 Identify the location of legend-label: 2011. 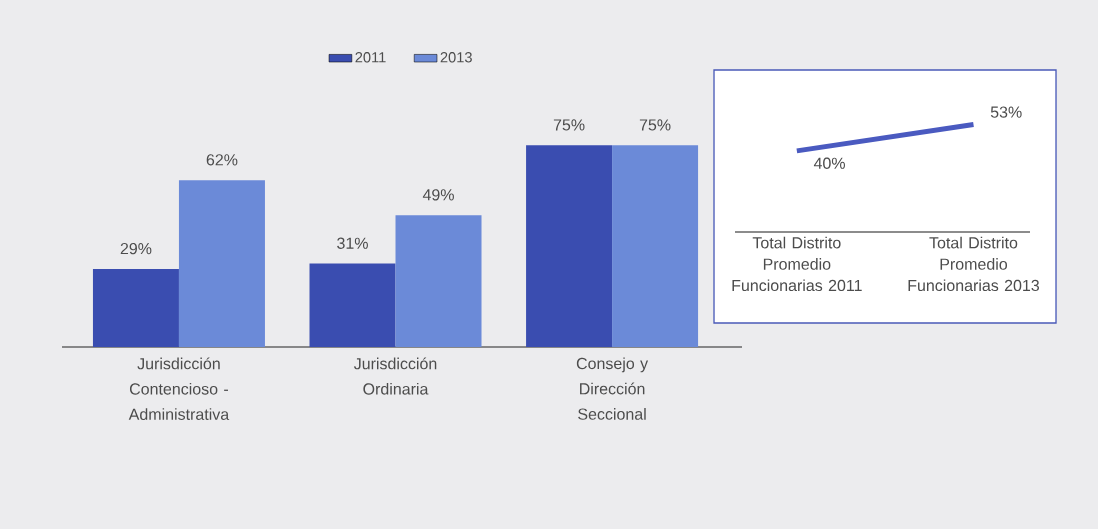
(370, 57).